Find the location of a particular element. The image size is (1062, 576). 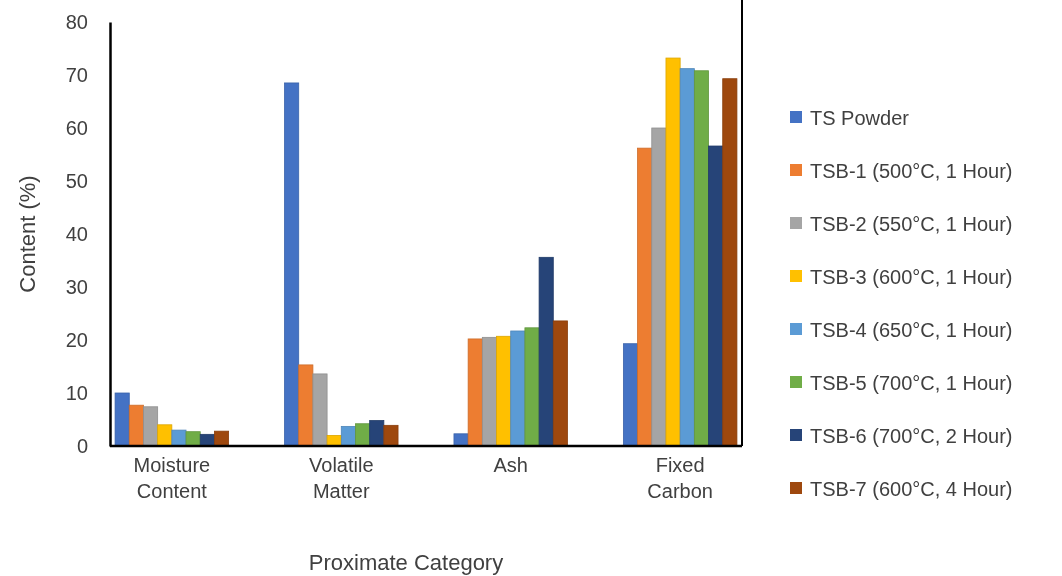

legend-label: TSB-7 (600°C, 4 Hour) is located at coordinates (911, 489).